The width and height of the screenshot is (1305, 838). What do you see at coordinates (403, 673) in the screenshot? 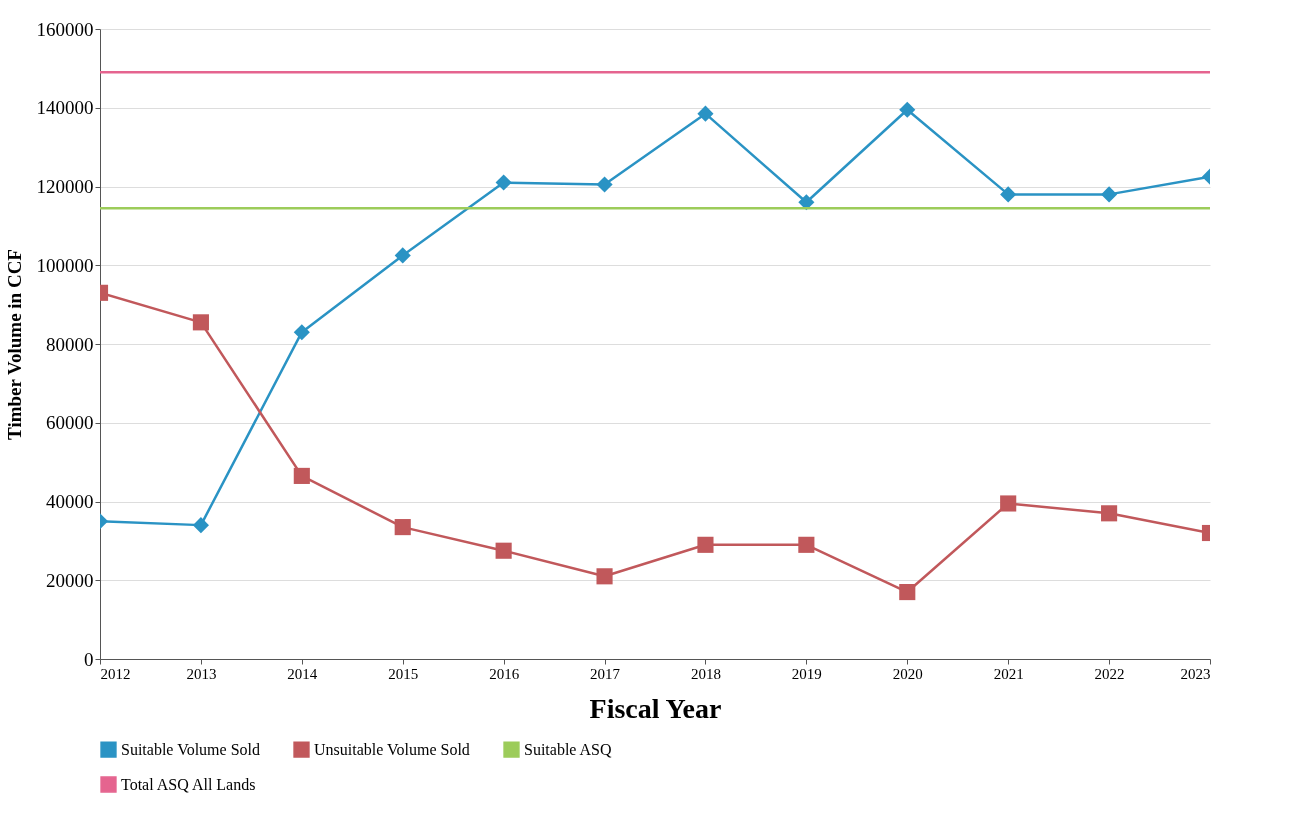
I see `x-tick-label: 2015` at bounding box center [403, 673].